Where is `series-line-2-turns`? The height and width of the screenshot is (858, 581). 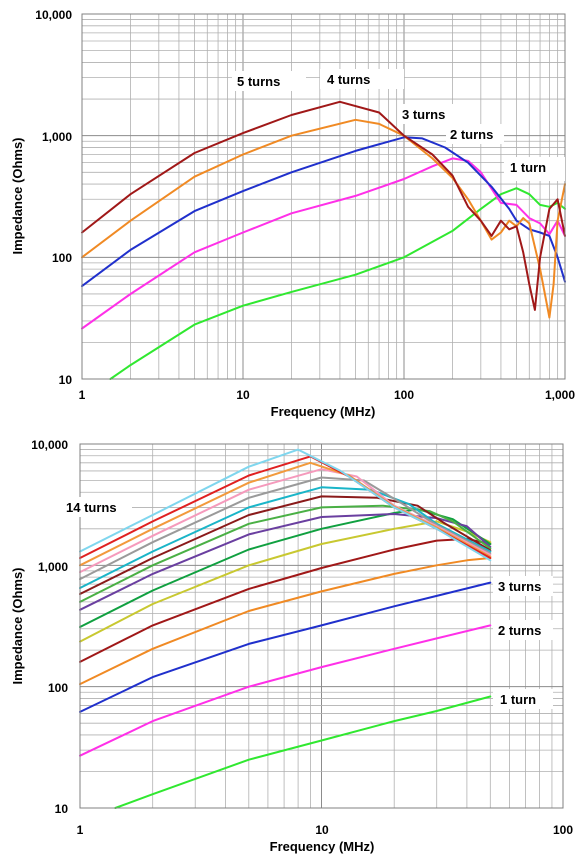 series-line-2-turns is located at coordinates (285, 690).